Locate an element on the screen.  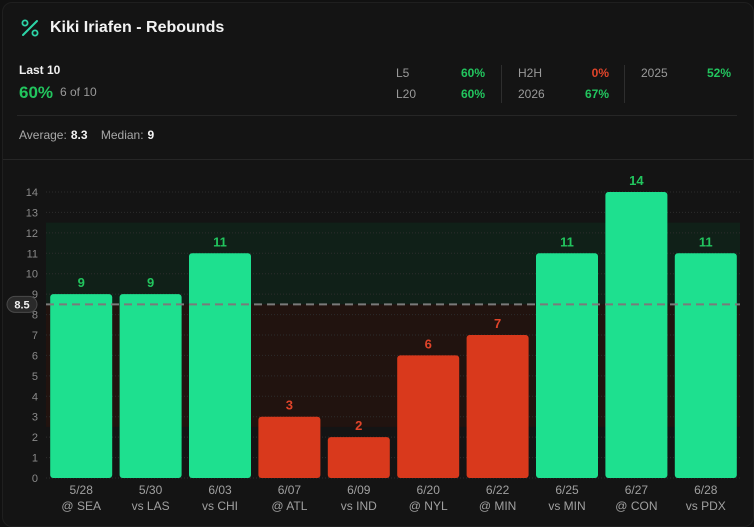
x-tick-opponent: vs MIN is located at coordinates (566, 506).